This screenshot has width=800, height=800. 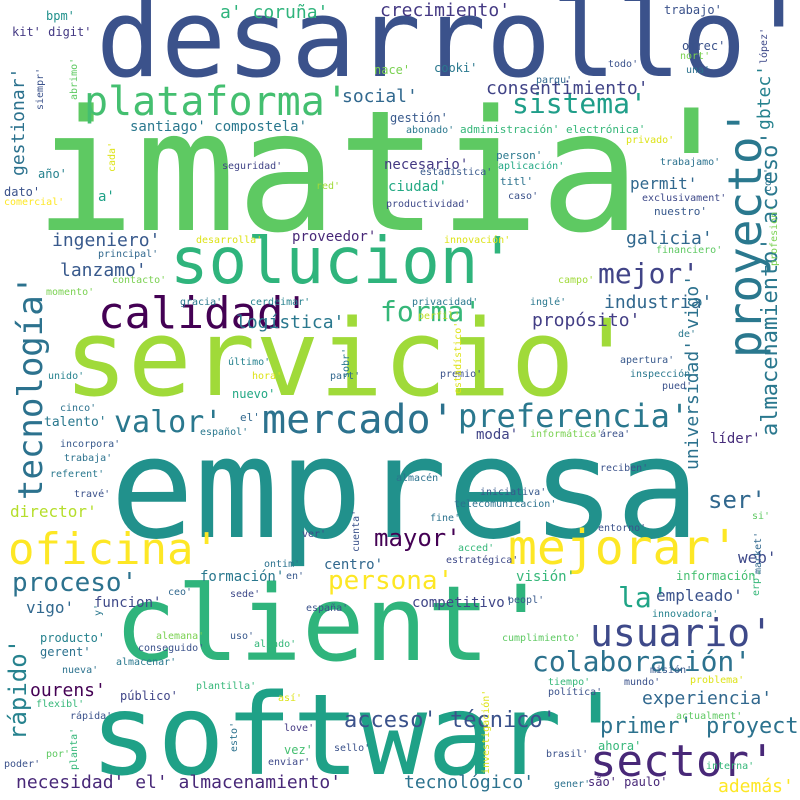 What do you see at coordinates (569, 682) in the screenshot?
I see `word: tiempo'` at bounding box center [569, 682].